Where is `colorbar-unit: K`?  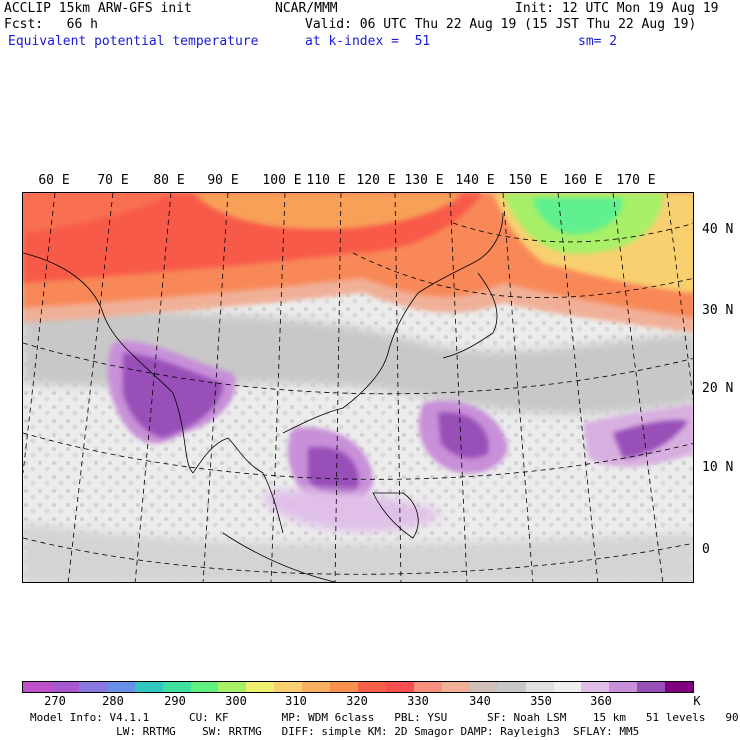
colorbar-unit: K is located at coordinates (697, 701).